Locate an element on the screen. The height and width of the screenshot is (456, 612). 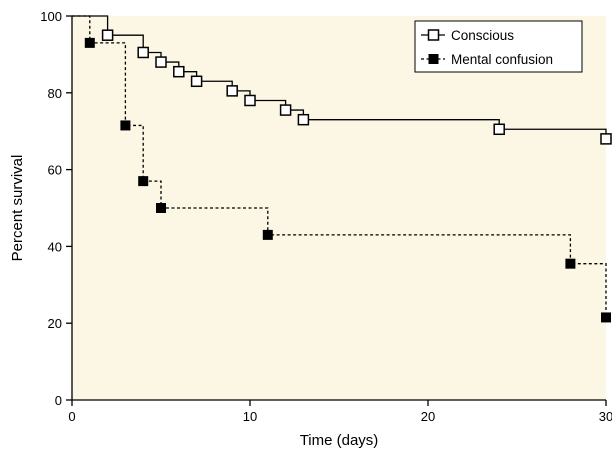
legend-marker-conscious is located at coordinates (433, 35).